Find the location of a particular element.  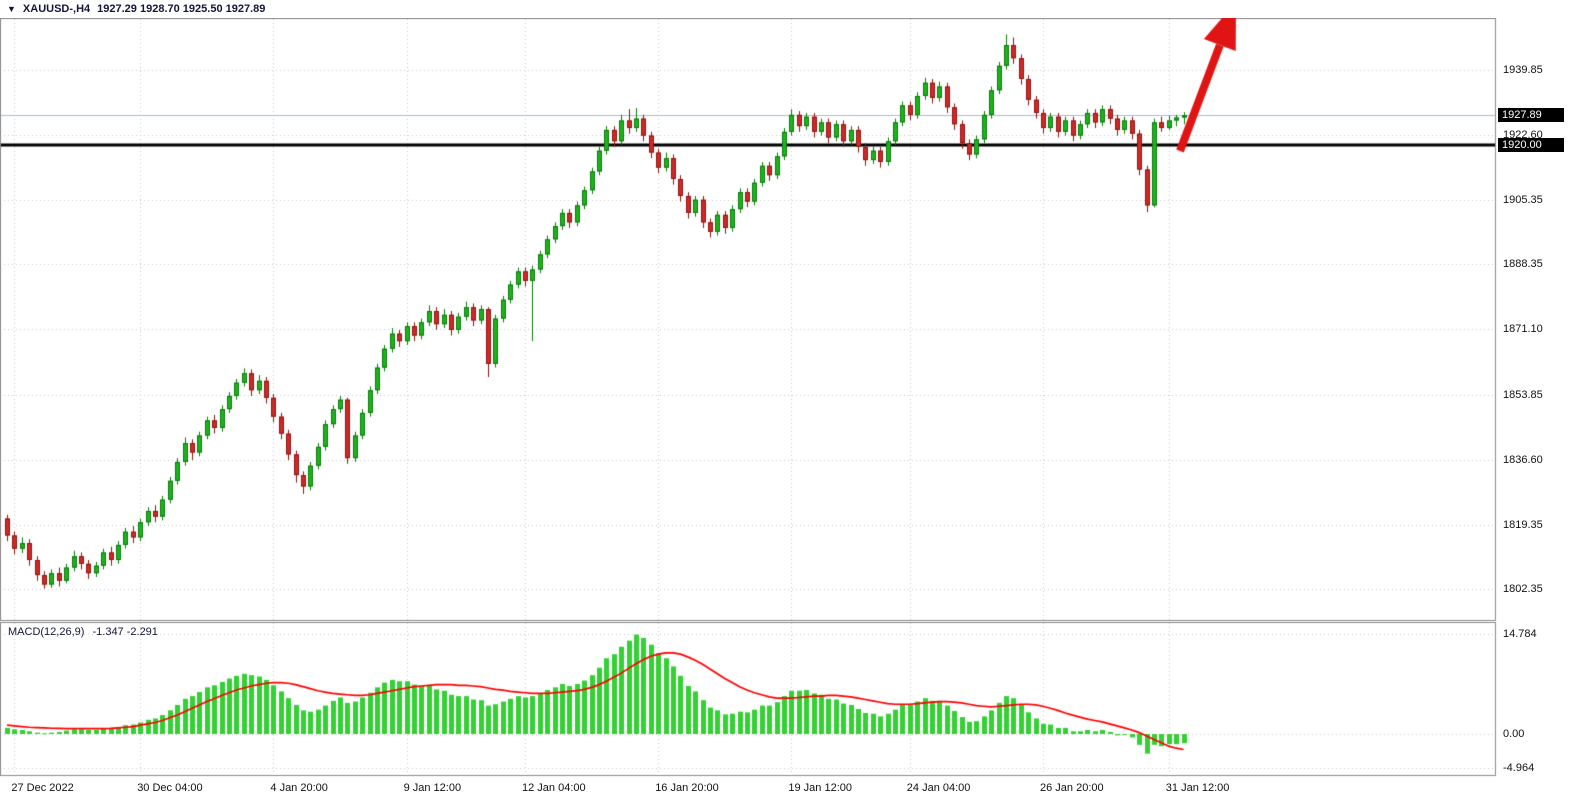

time-tick-label: 12 Jan 04:00 is located at coordinates (554, 788).